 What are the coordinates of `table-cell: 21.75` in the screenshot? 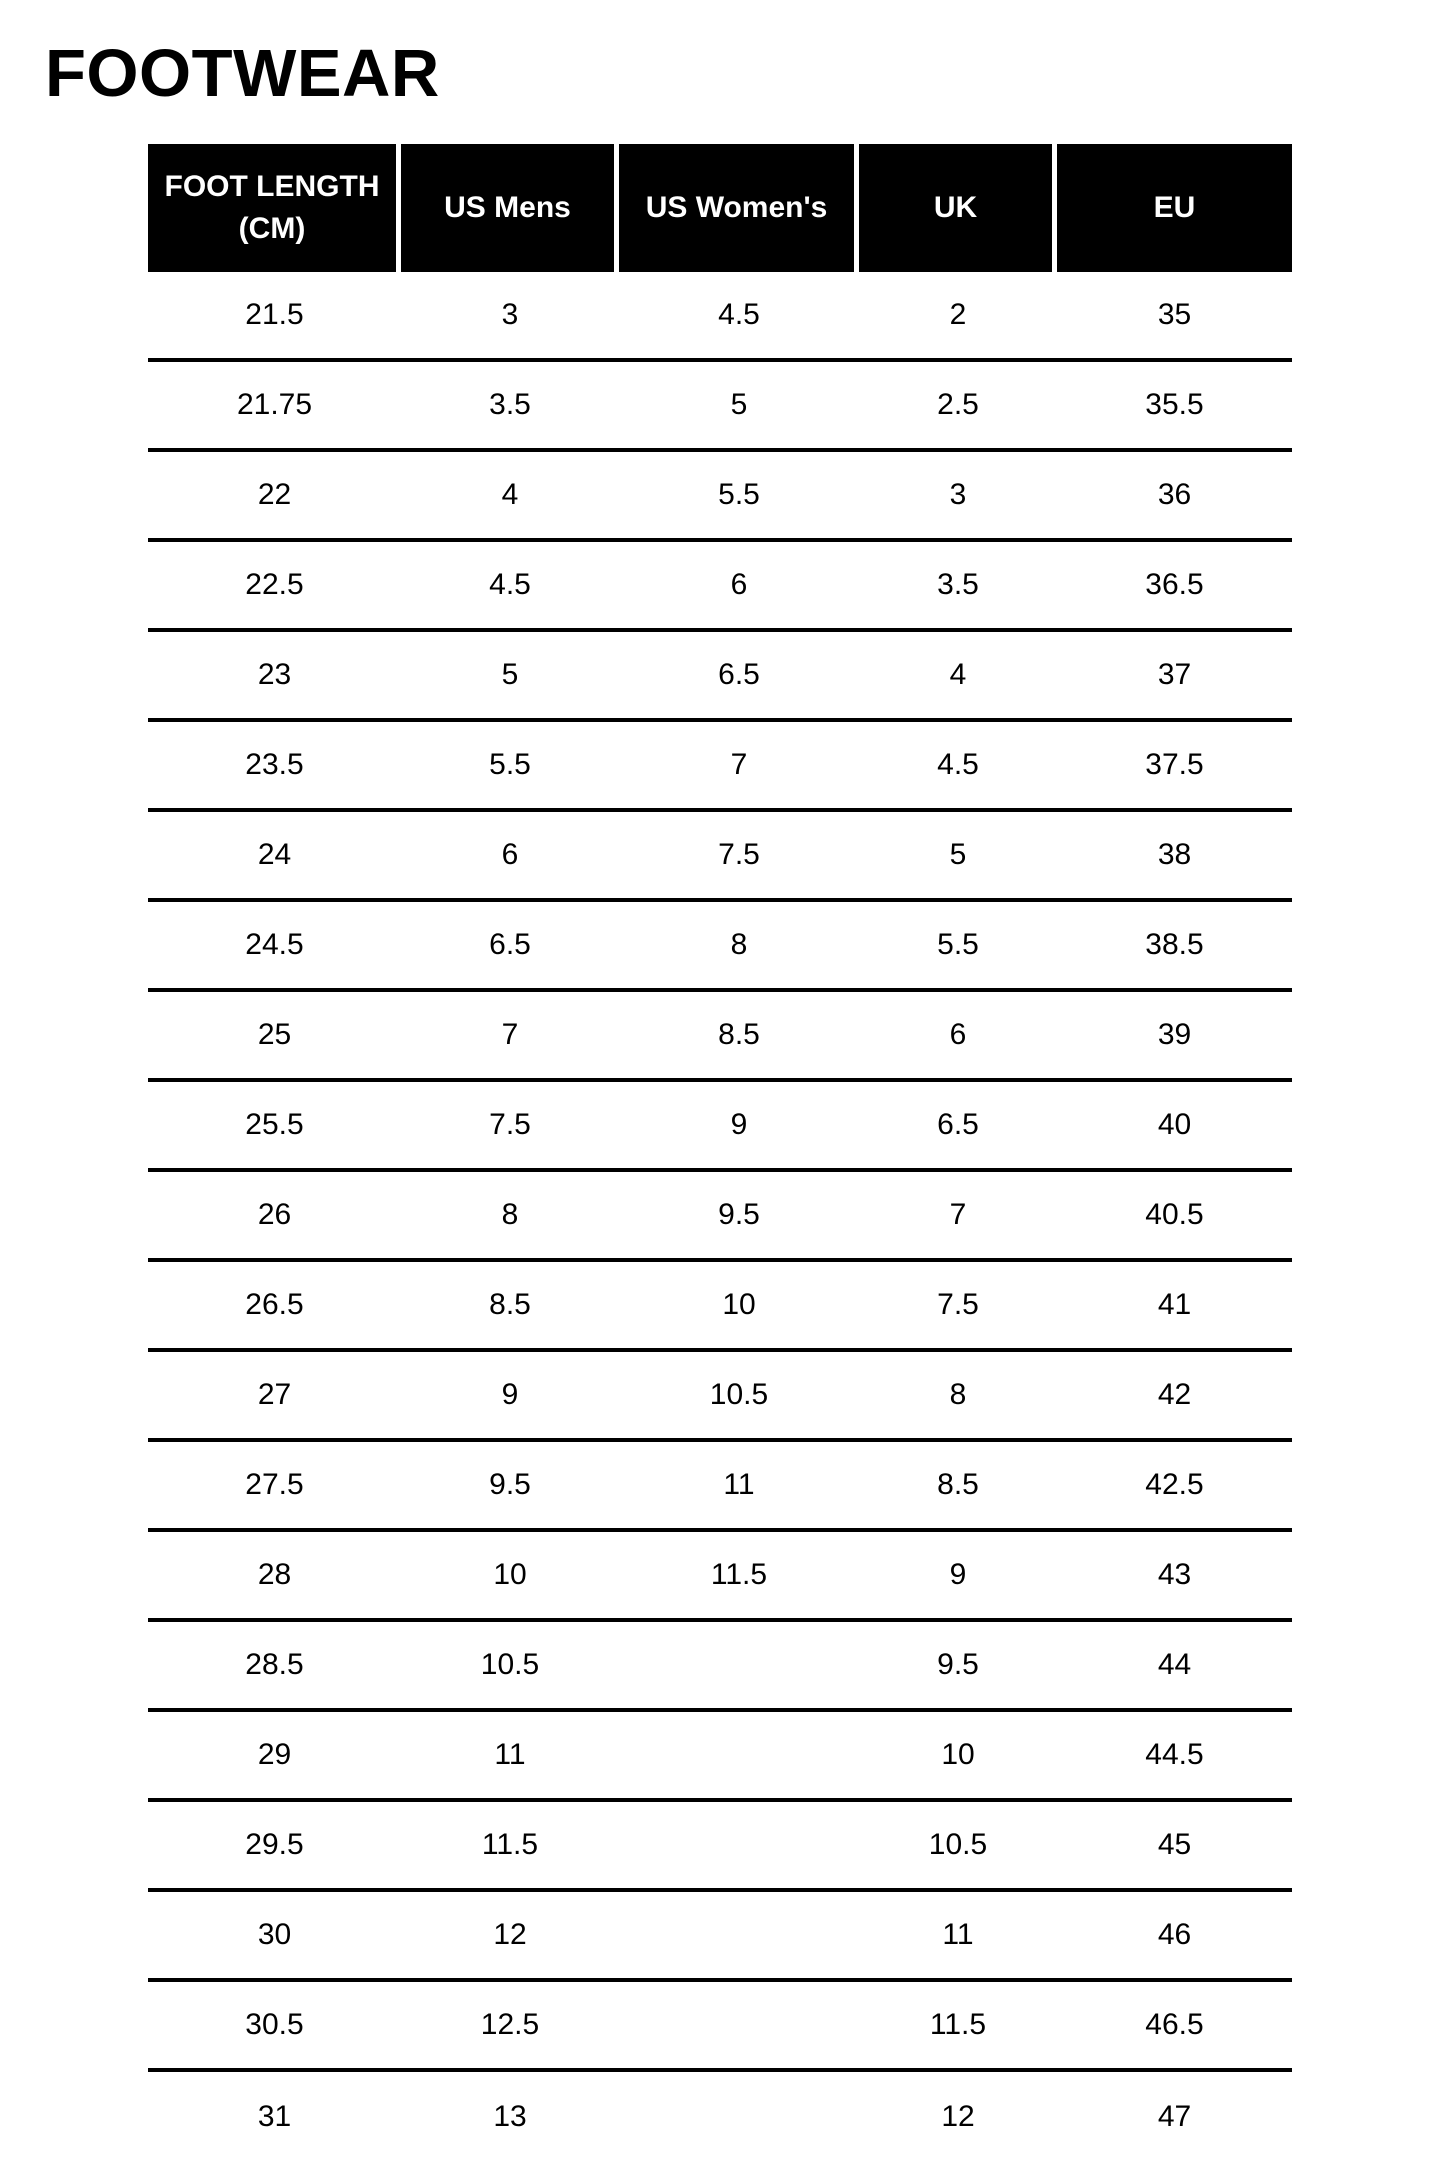 It's located at (274, 404).